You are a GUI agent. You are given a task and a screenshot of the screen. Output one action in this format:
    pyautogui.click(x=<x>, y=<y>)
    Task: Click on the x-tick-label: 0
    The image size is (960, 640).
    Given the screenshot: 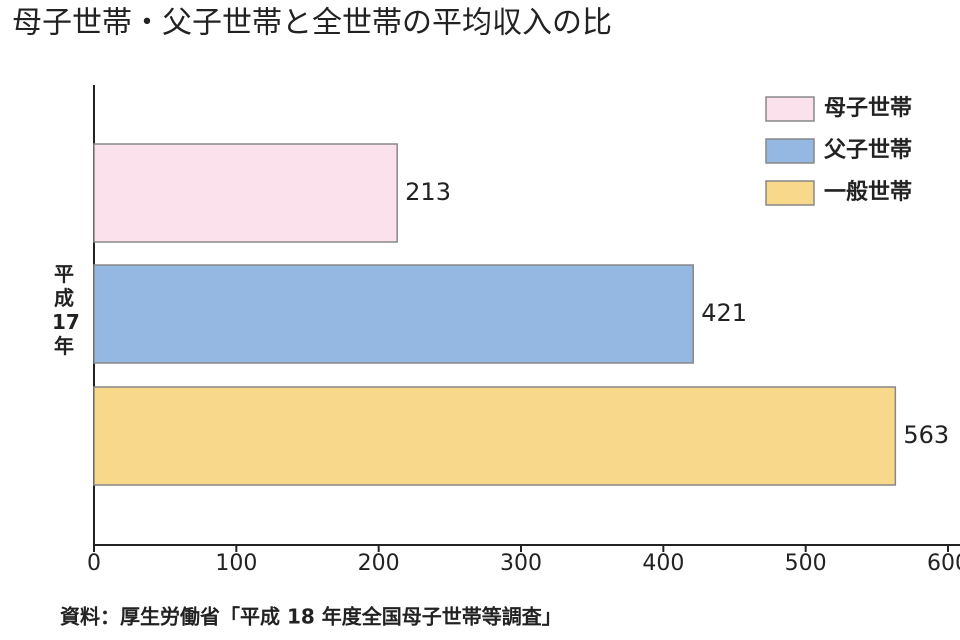 What is the action you would take?
    pyautogui.click(x=94, y=563)
    